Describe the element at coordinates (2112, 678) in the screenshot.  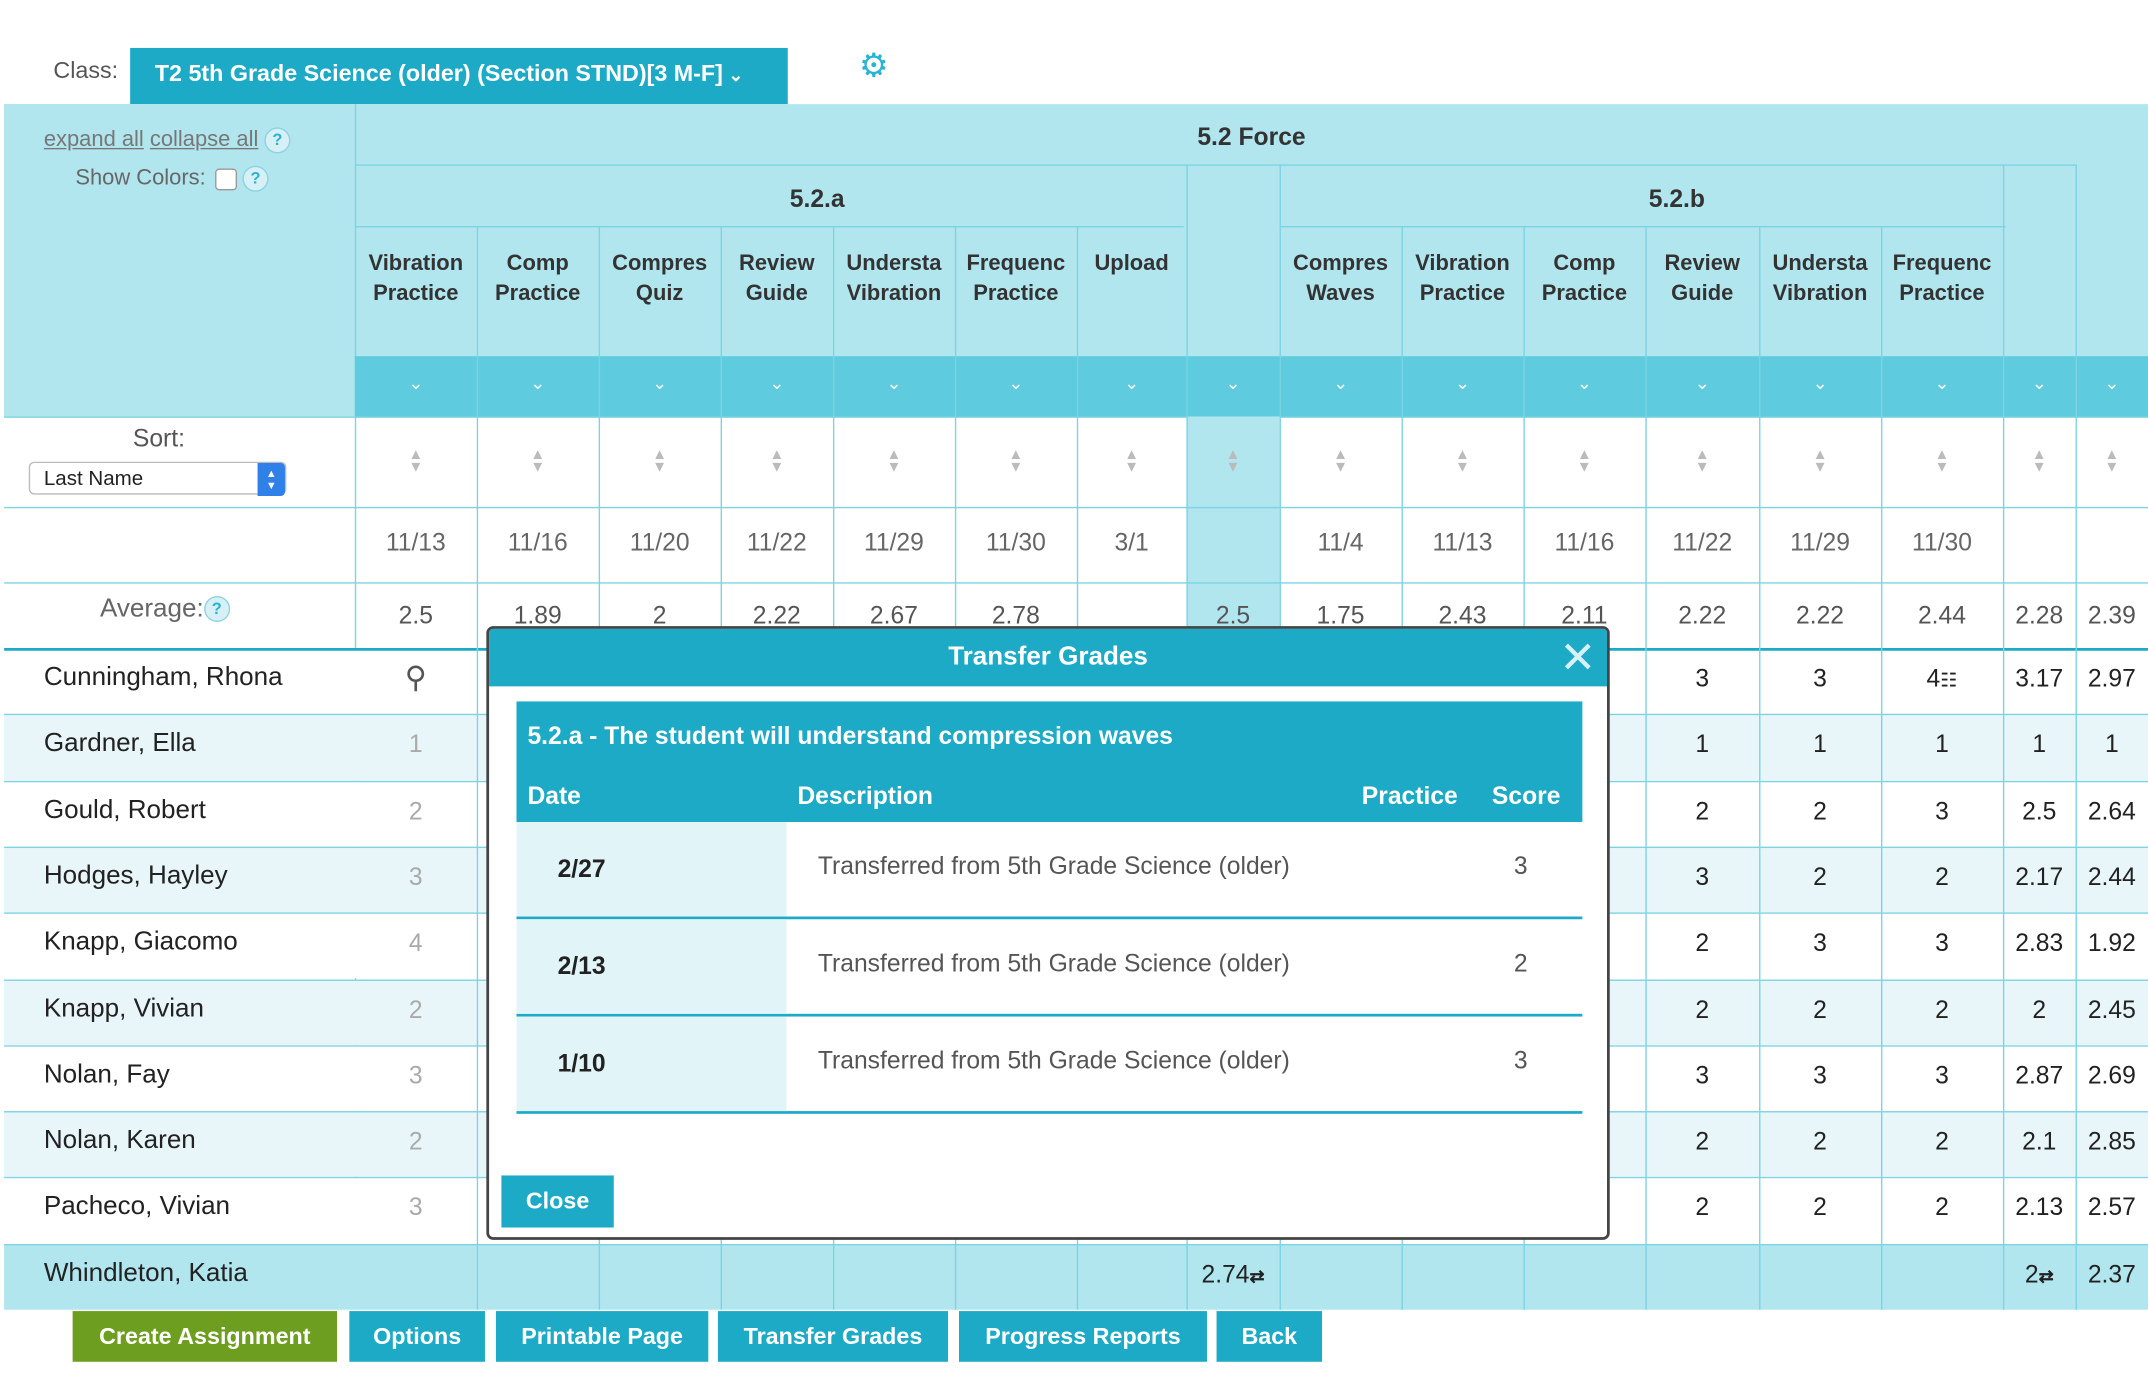
I see `grade-cell: 2.97` at that location.